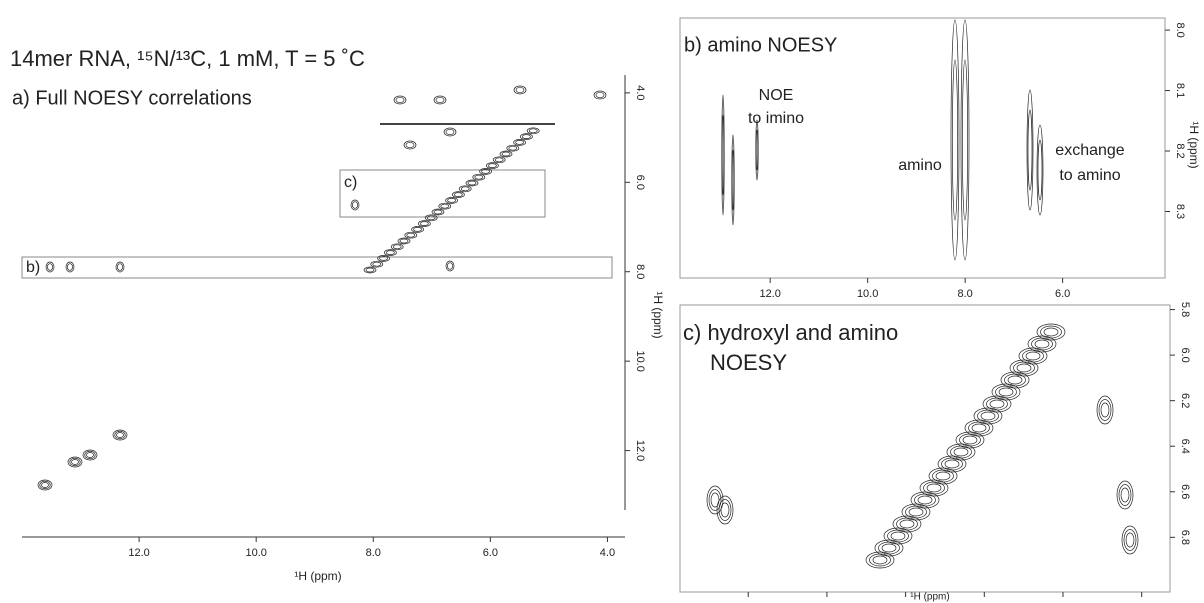  I want to click on x-tick-label: 6.0, so click(1062, 294).